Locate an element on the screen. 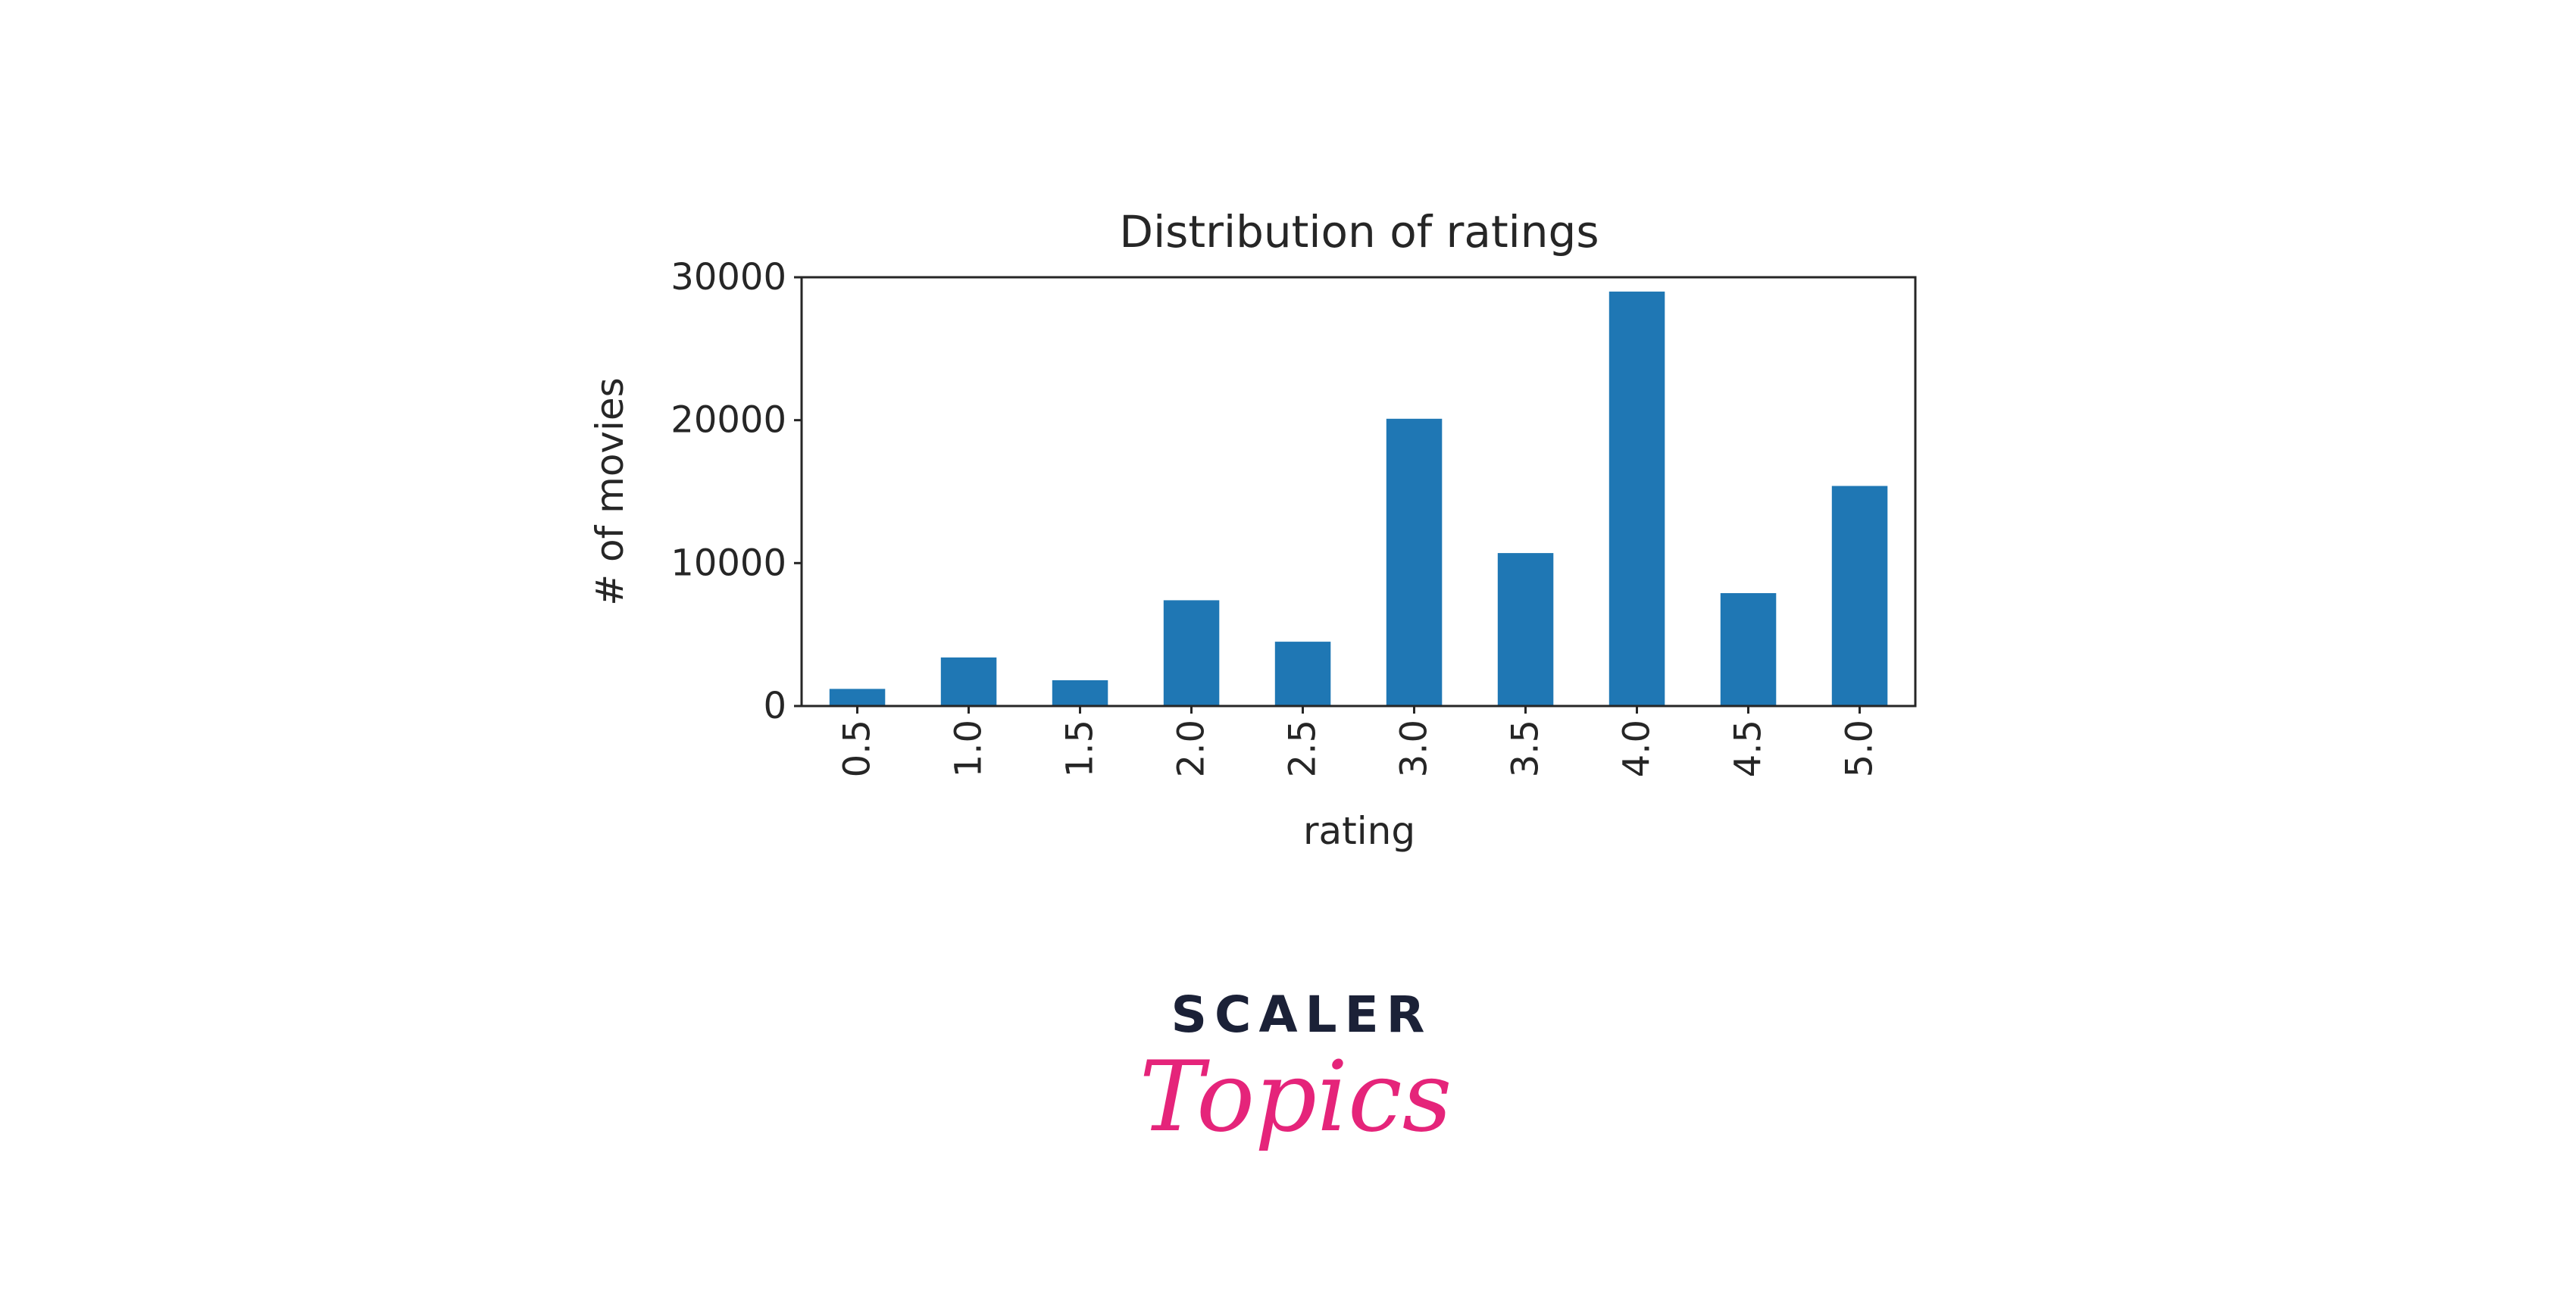 This screenshot has height=1309, width=2576. bar-4.0 is located at coordinates (1636, 499).